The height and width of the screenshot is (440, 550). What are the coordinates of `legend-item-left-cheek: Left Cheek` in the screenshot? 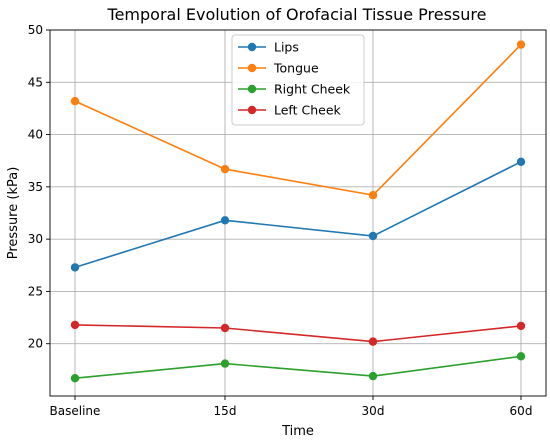 It's located at (290, 110).